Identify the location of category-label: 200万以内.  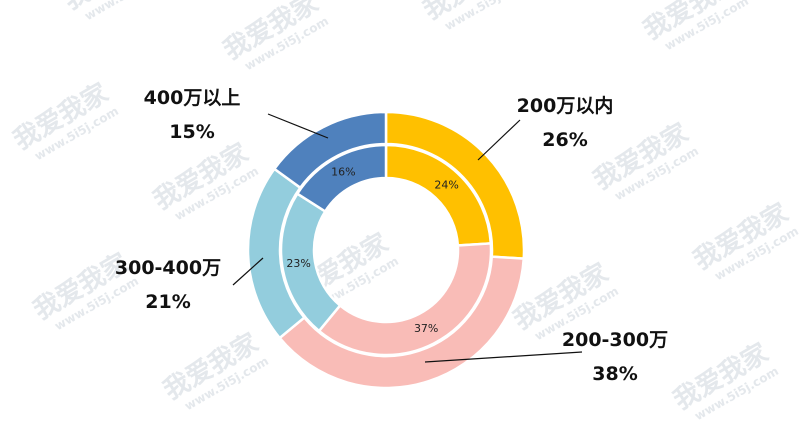
(565, 105).